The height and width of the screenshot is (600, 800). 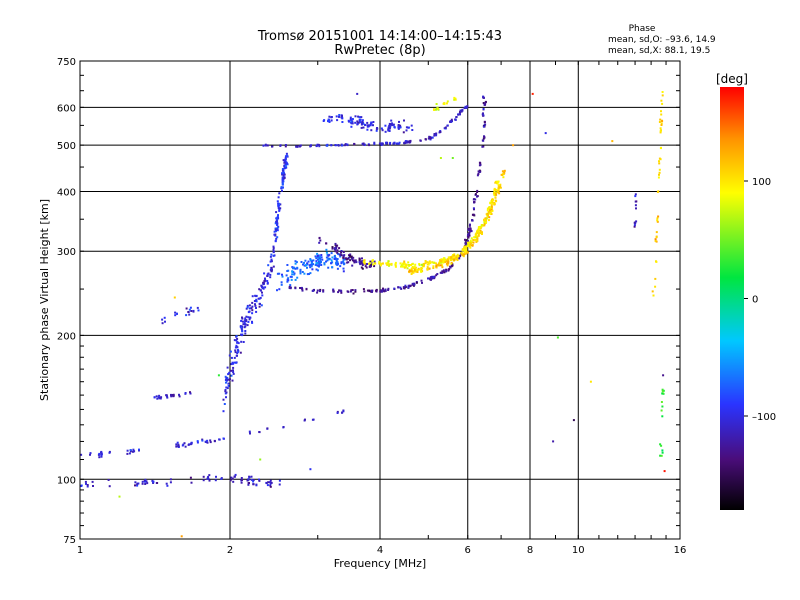 I want to click on x-tick-label: 10, so click(x=578, y=550).